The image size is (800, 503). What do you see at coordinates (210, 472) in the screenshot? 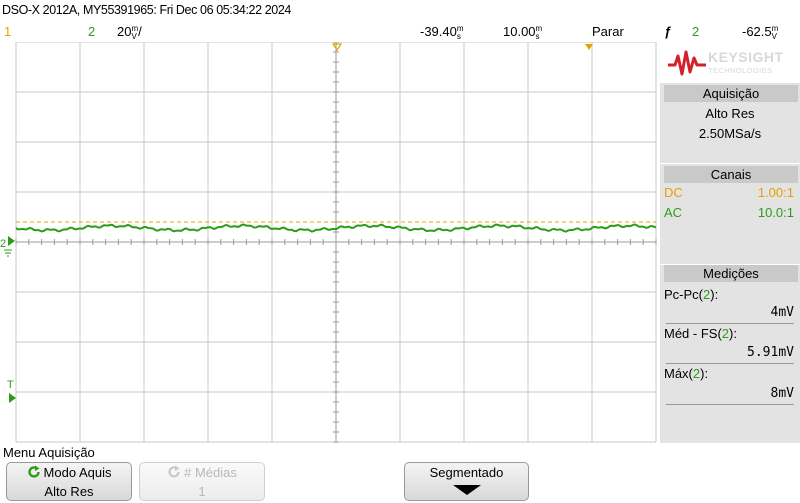
I see `averages-label: # Médias` at bounding box center [210, 472].